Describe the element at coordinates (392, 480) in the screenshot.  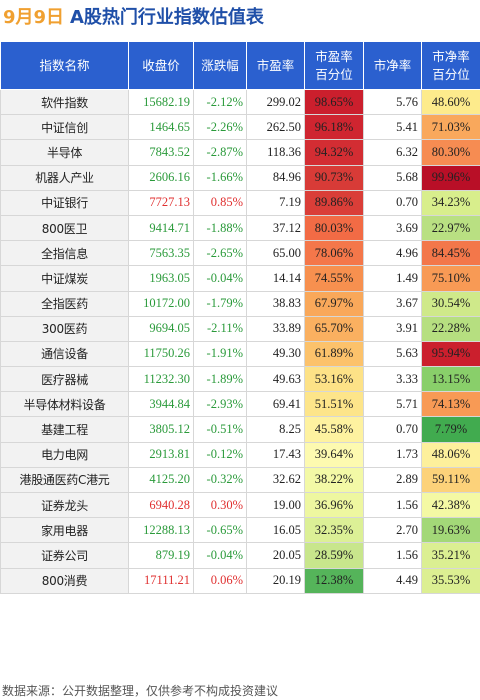
I see `pb-cell: 2.89` at that location.